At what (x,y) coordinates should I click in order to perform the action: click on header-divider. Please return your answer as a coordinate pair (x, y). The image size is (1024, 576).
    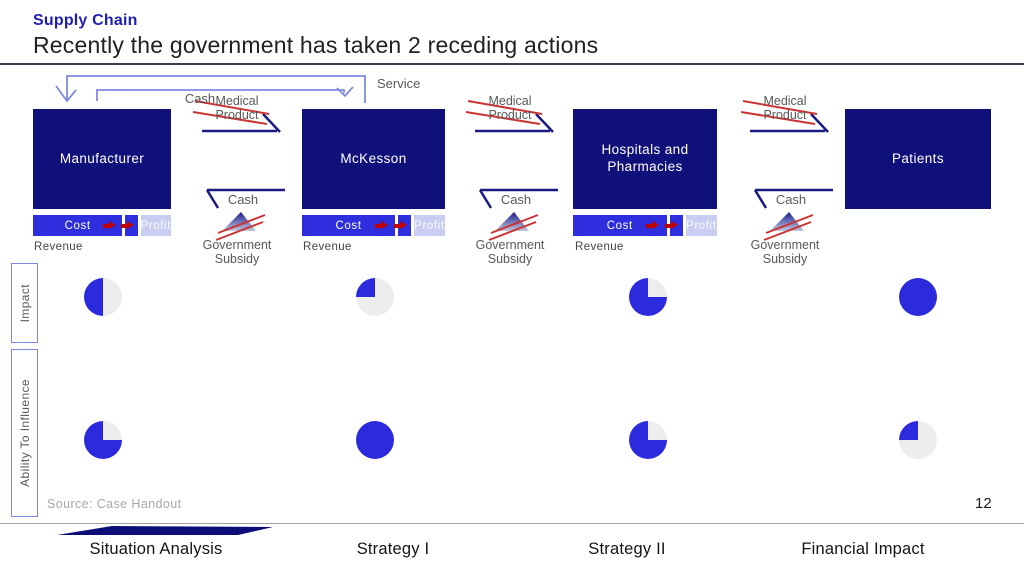
    Looking at the image, I should click on (512, 64).